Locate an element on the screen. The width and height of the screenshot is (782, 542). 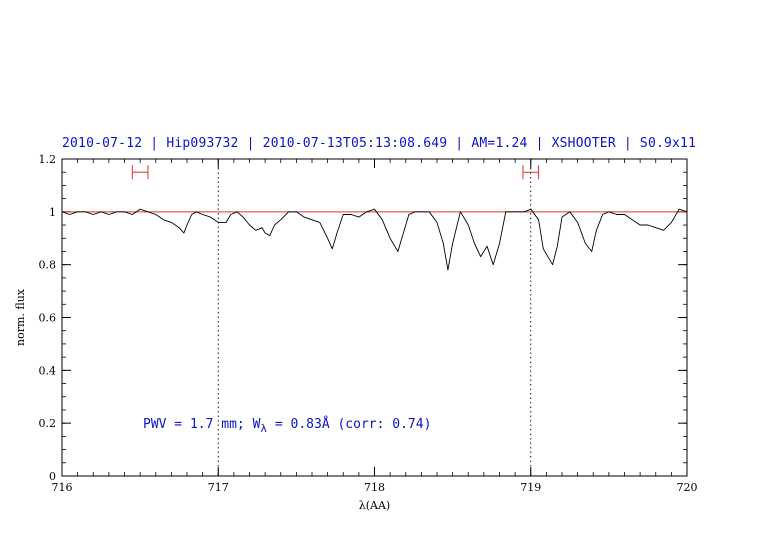
x-tick-label: 720 is located at coordinates (687, 487).